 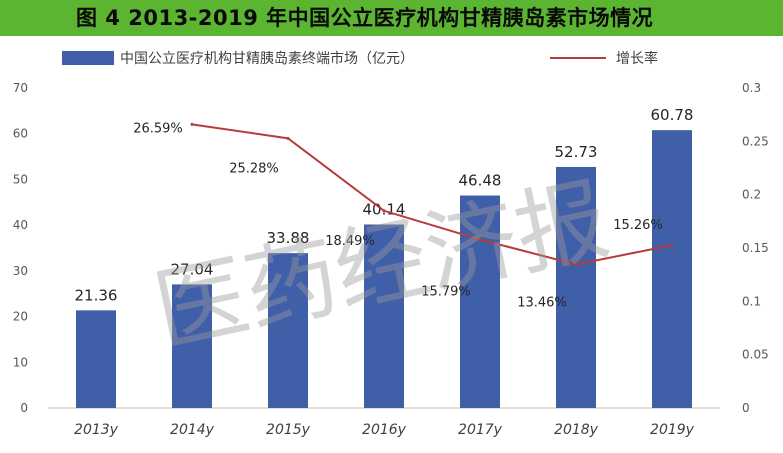 I want to click on x-tick-label: 2014y, so click(x=192, y=430).